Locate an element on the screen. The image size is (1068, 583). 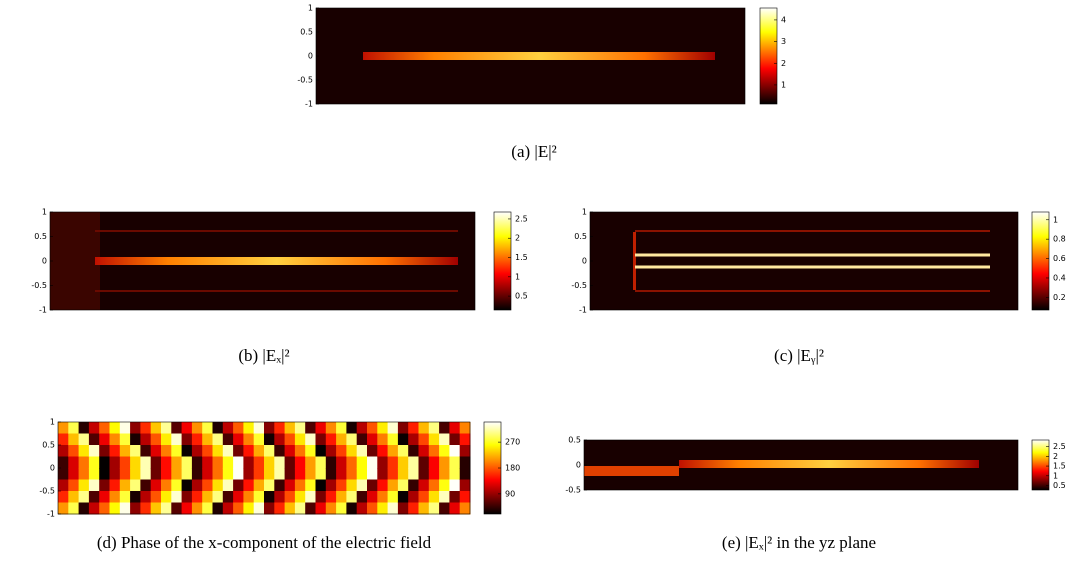
colorbar-tick-label: 4 is located at coordinates (783, 19).